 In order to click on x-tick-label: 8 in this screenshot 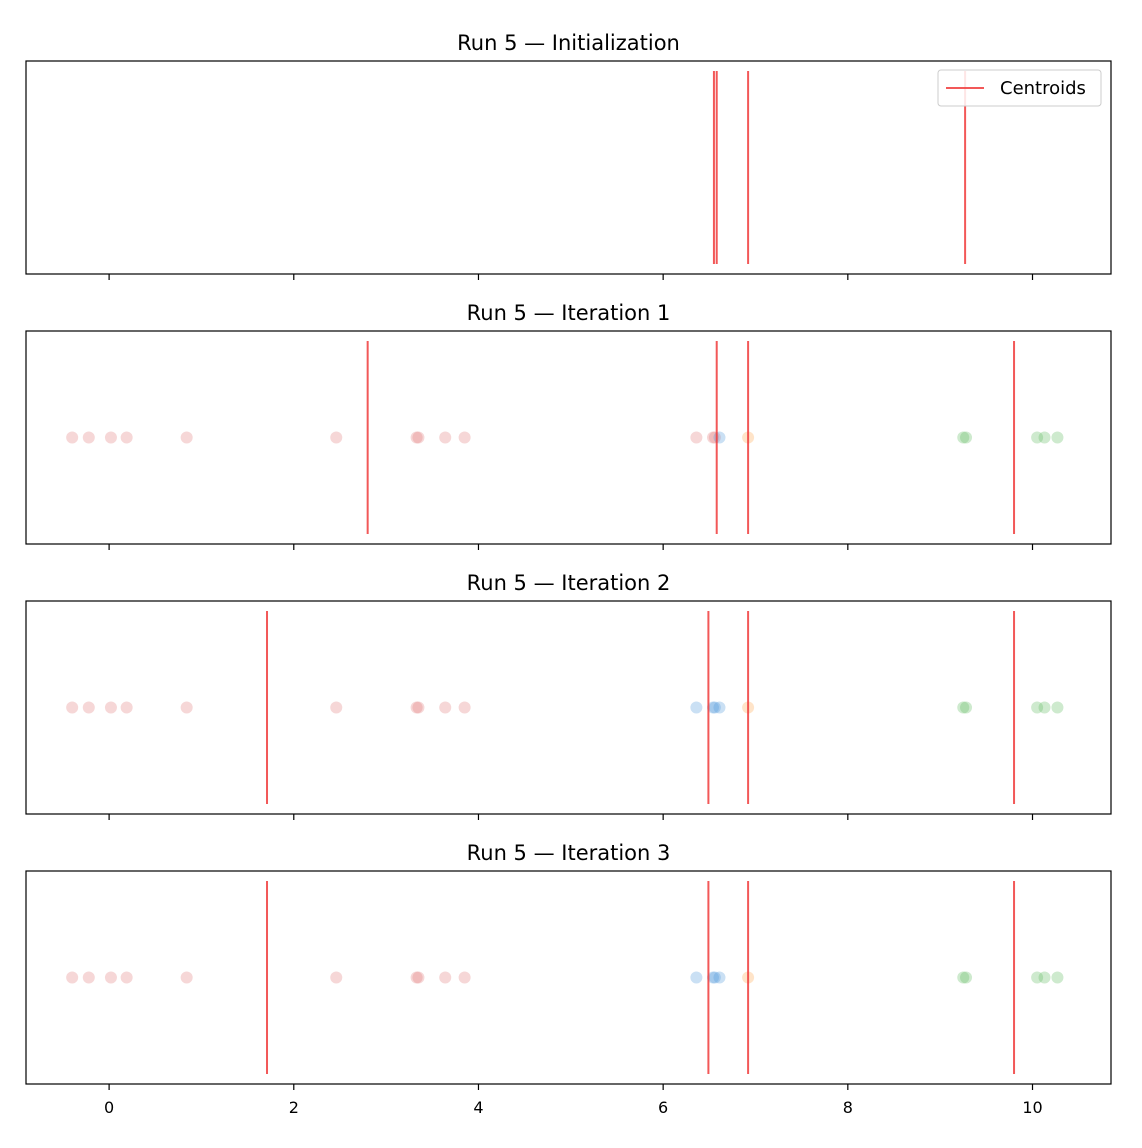, I will do `click(848, 1107)`.